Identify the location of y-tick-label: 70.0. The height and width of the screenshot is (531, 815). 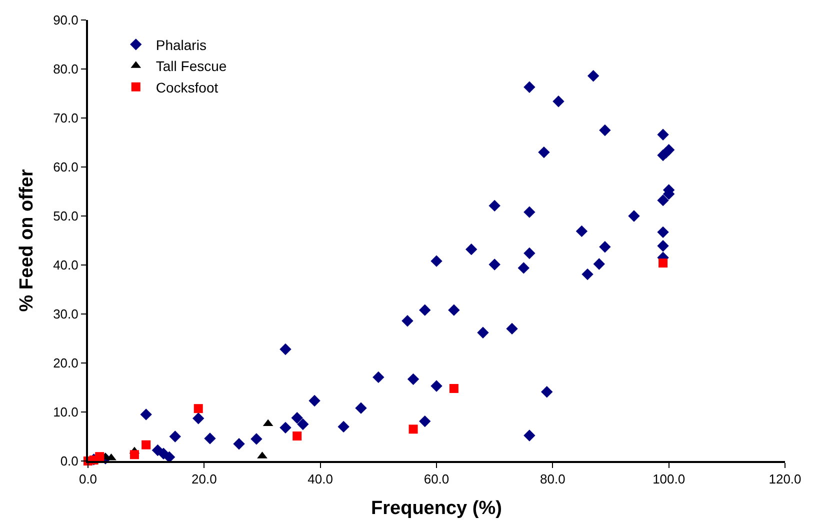
(65, 118).